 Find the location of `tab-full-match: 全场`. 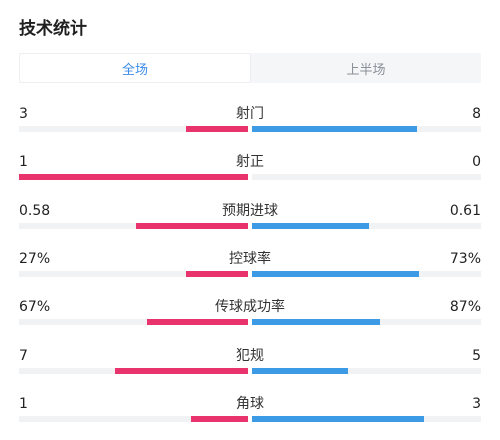

tab-full-match: 全场 is located at coordinates (135, 68).